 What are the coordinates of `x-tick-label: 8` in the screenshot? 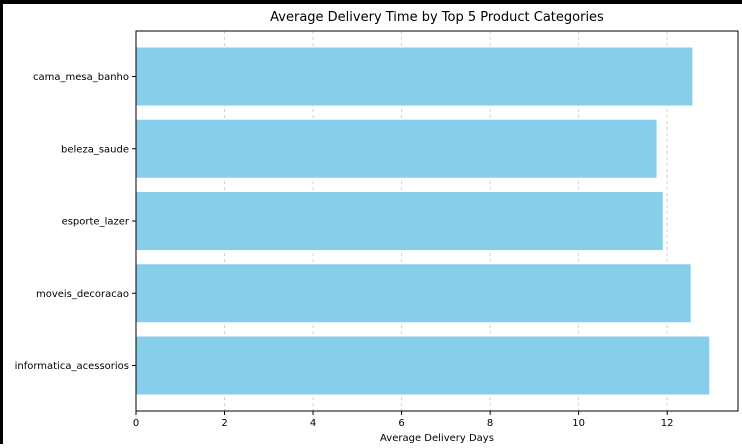 It's located at (490, 423).